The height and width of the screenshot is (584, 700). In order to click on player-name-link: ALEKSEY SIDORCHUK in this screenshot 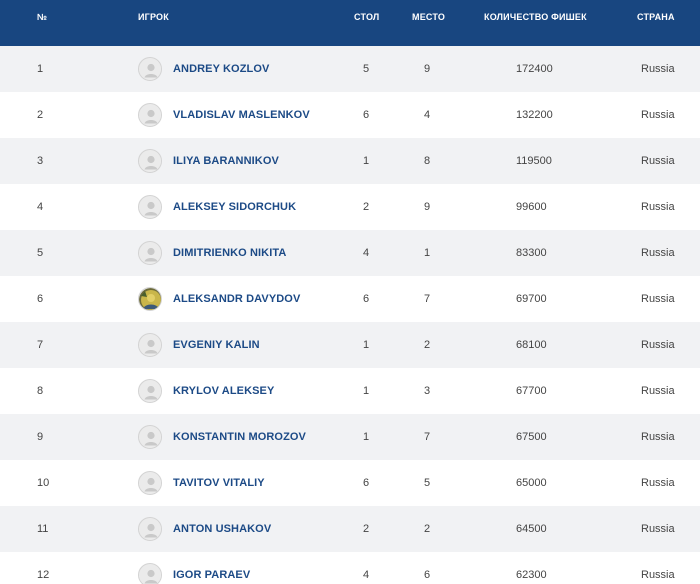, I will do `click(235, 207)`.